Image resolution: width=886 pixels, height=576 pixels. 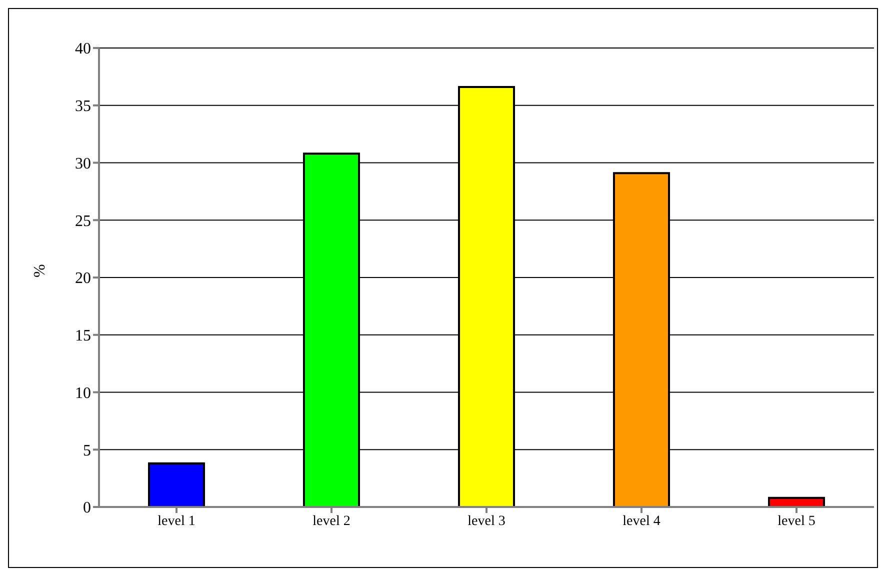 I want to click on x-tick-label: level 2, so click(x=331, y=521).